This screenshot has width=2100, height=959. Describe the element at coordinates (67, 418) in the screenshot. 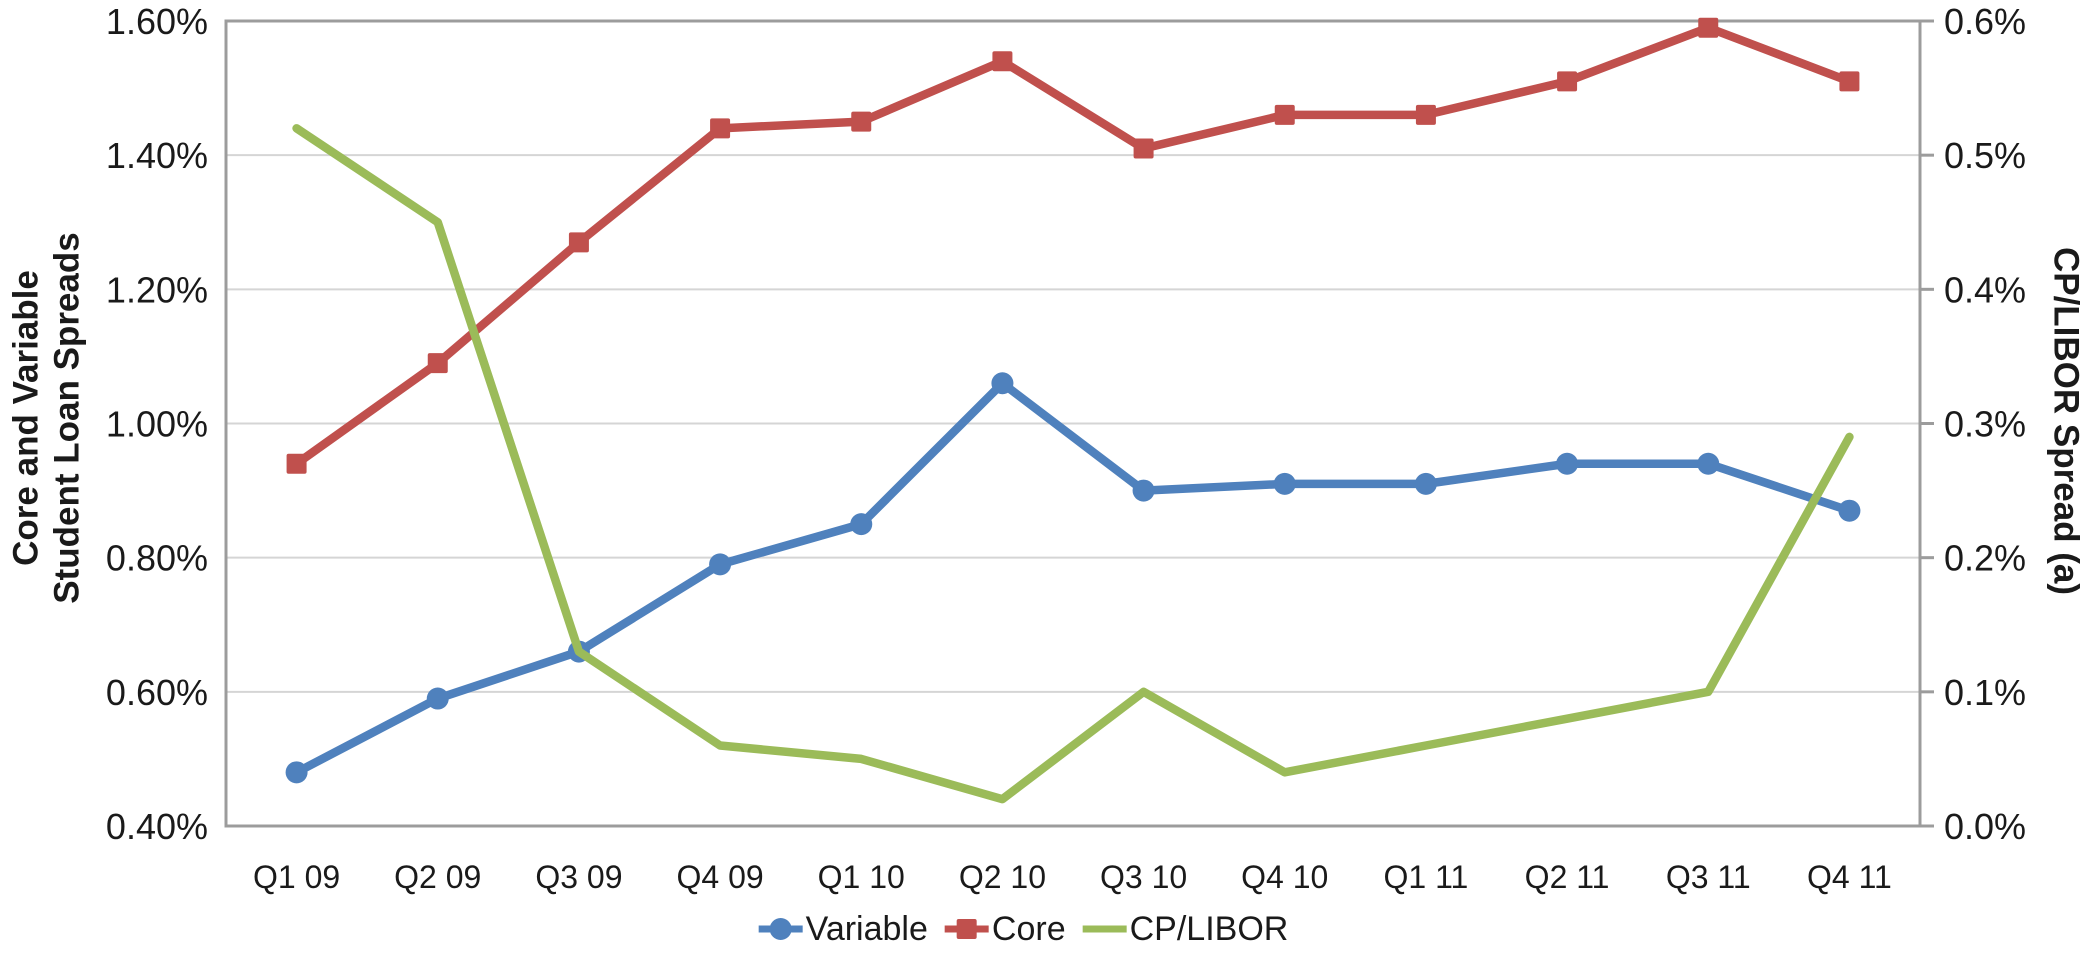

I see `left-axis-title-line2: Student Loan Spreads` at that location.